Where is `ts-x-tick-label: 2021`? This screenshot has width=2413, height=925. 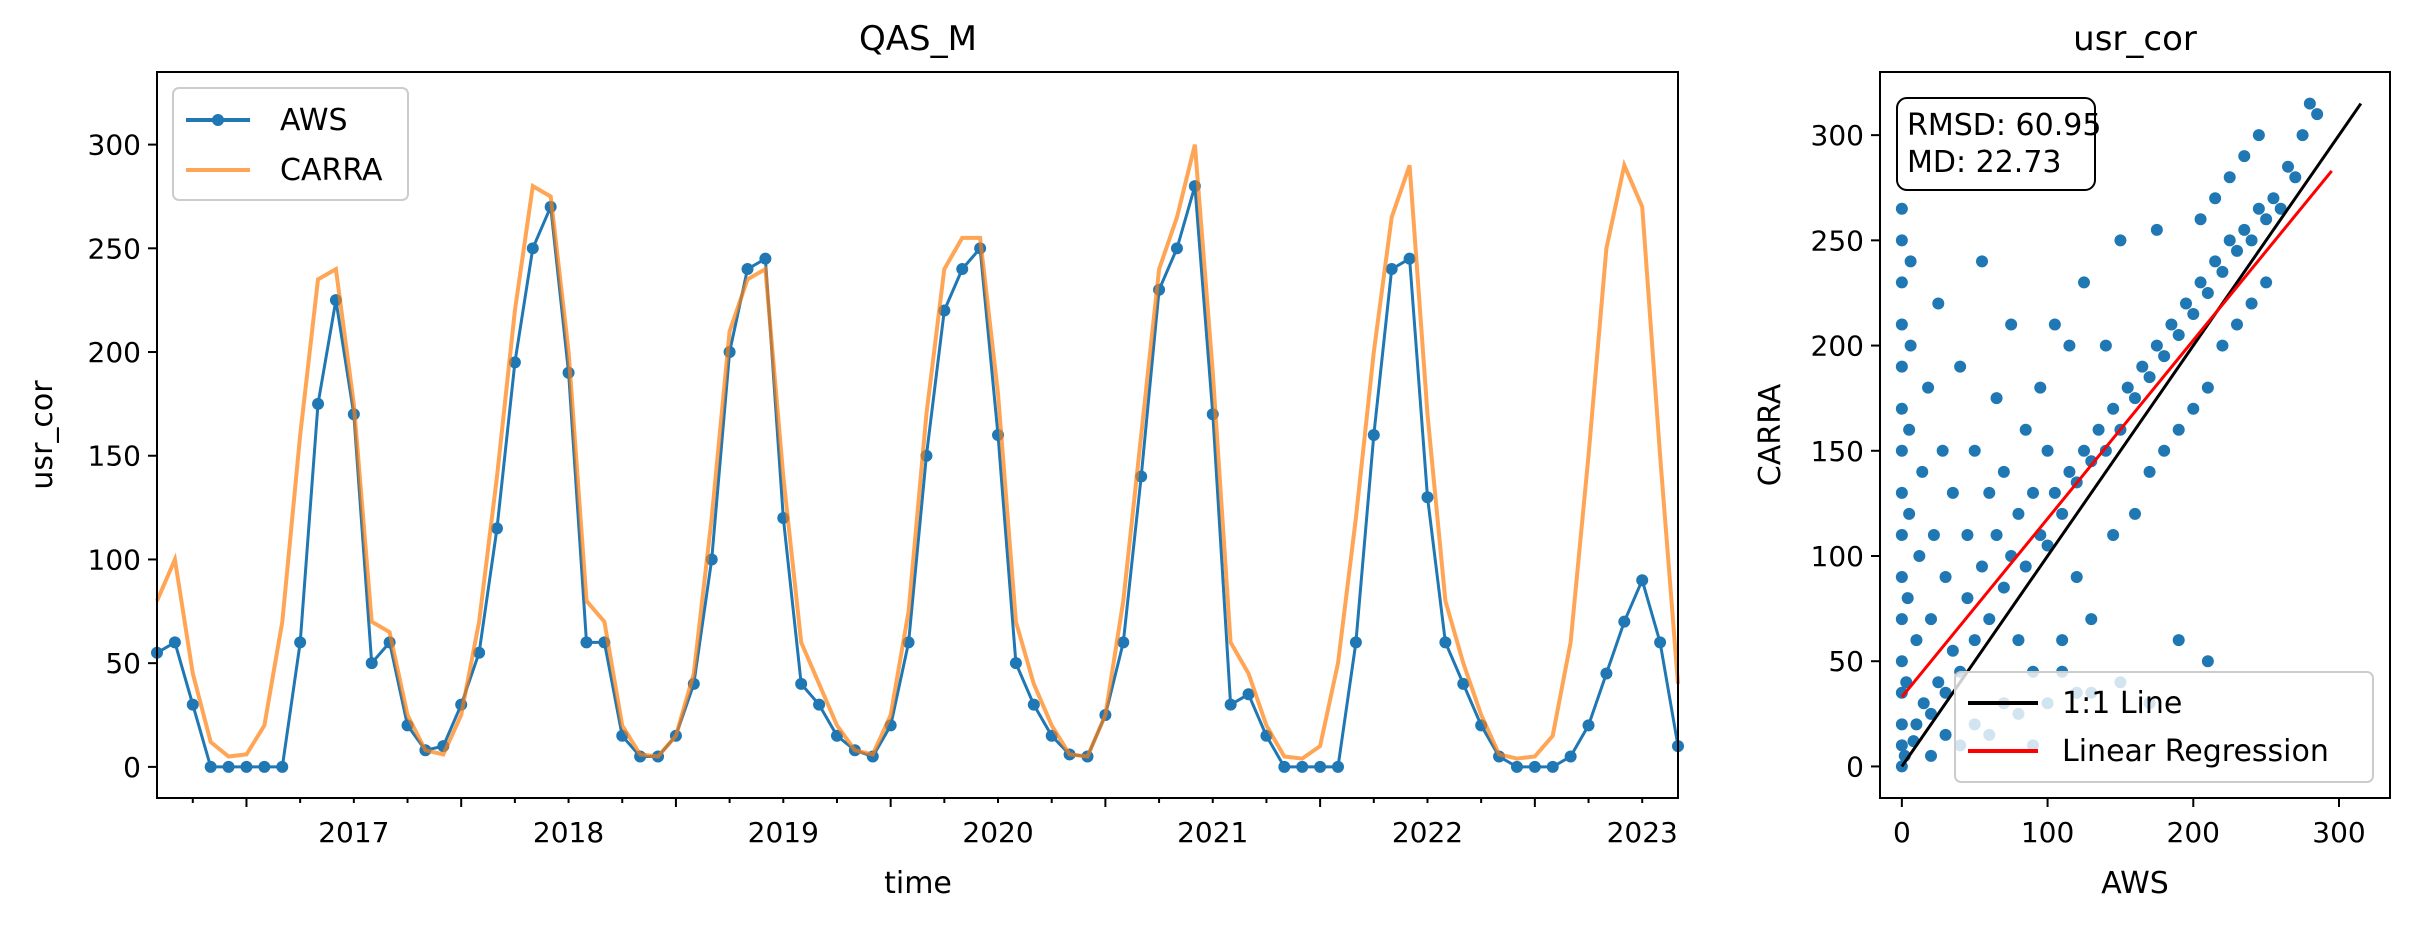
ts-x-tick-label: 2021 is located at coordinates (1212, 832).